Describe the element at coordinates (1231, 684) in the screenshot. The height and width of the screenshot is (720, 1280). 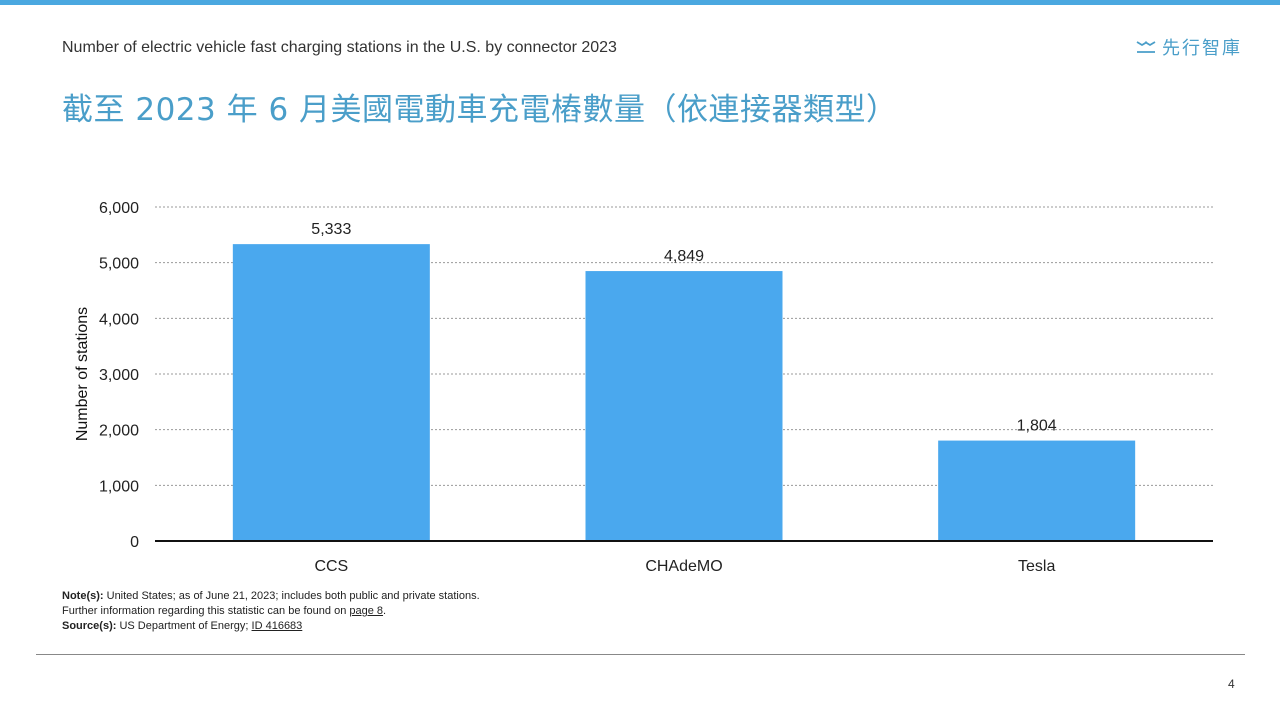
I see `page-number: 4` at that location.